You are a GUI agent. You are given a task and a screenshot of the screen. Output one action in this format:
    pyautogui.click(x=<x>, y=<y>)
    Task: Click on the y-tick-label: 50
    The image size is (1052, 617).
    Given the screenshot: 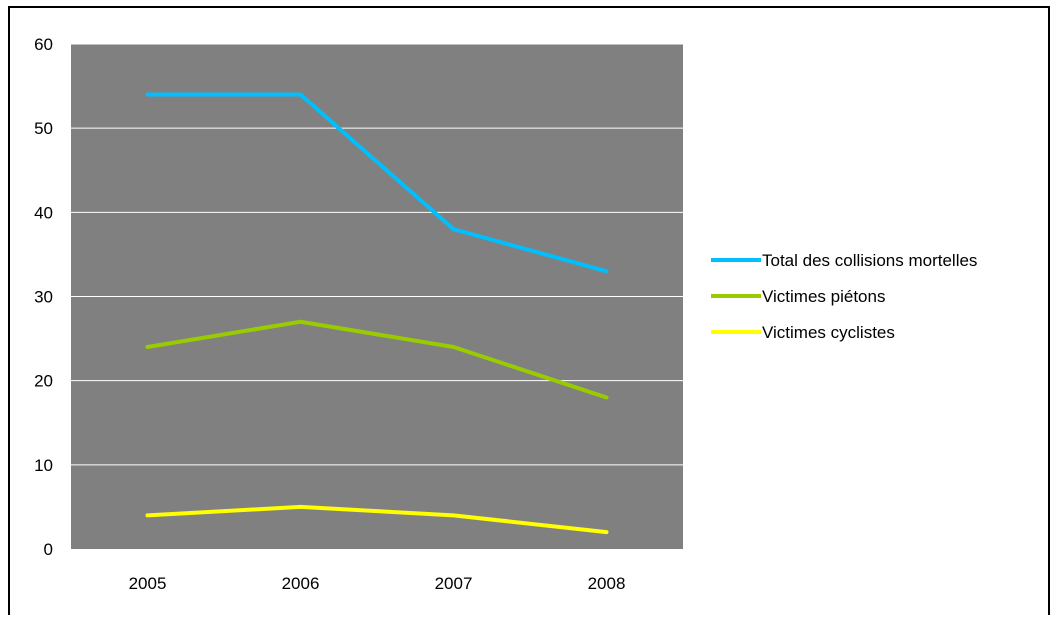 What is the action you would take?
    pyautogui.click(x=43, y=128)
    